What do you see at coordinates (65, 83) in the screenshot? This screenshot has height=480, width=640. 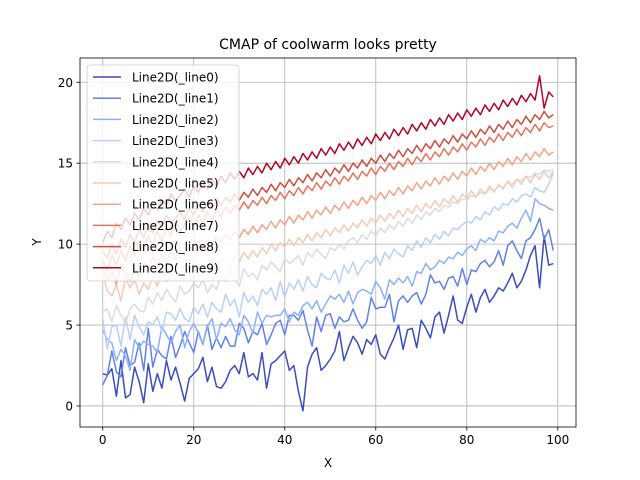 I see `y-tick-label: 20` at bounding box center [65, 83].